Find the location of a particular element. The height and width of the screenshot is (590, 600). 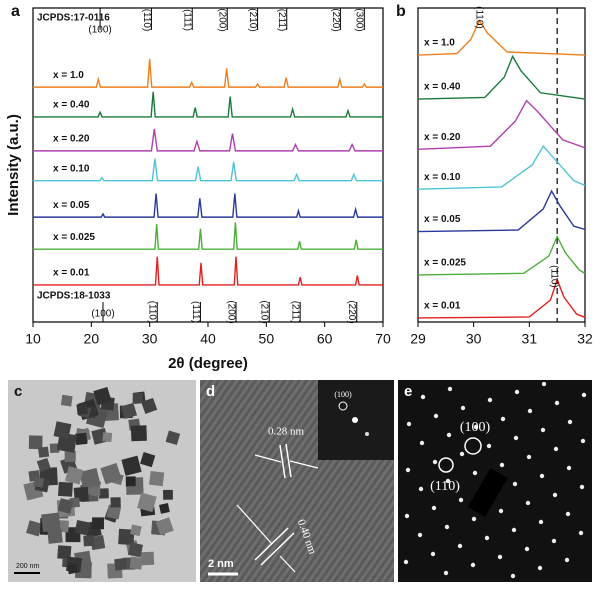

reference-label: (300) is located at coordinates (359, 19).